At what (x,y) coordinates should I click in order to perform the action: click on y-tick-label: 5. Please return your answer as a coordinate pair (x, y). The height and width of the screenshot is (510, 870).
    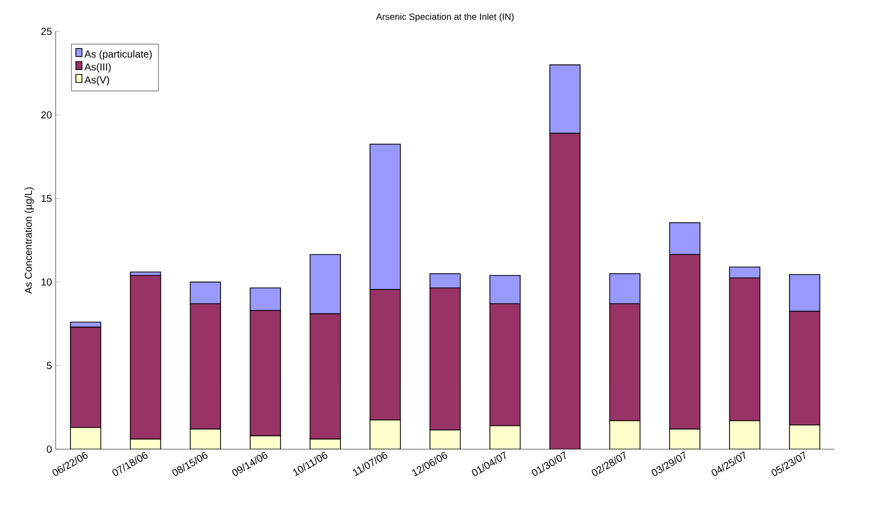
    Looking at the image, I should click on (49, 366).